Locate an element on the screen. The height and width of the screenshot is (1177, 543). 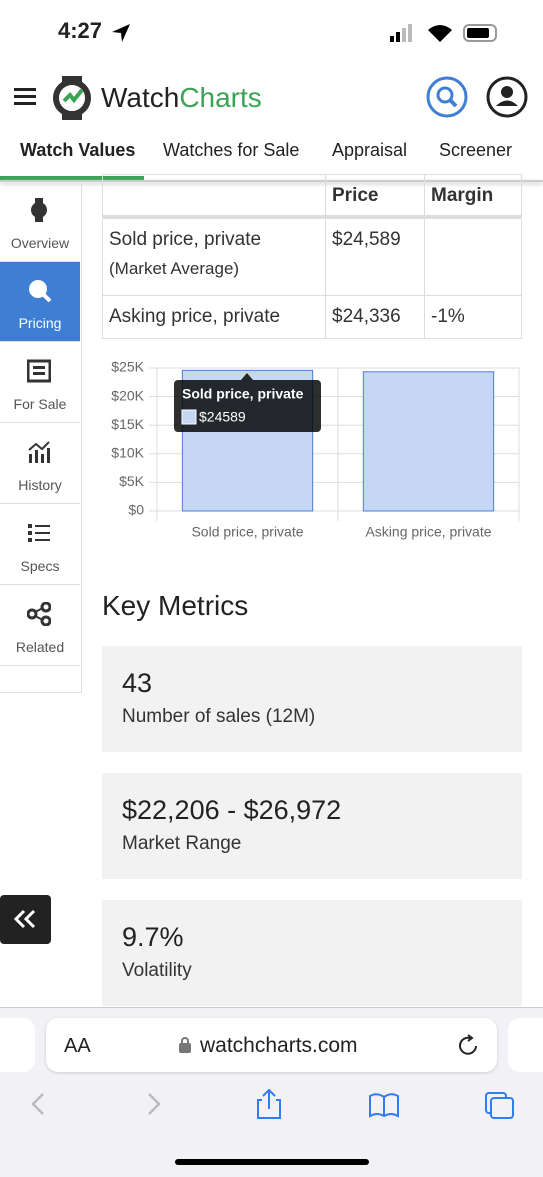
tab: Watch Values is located at coordinates (78, 150).